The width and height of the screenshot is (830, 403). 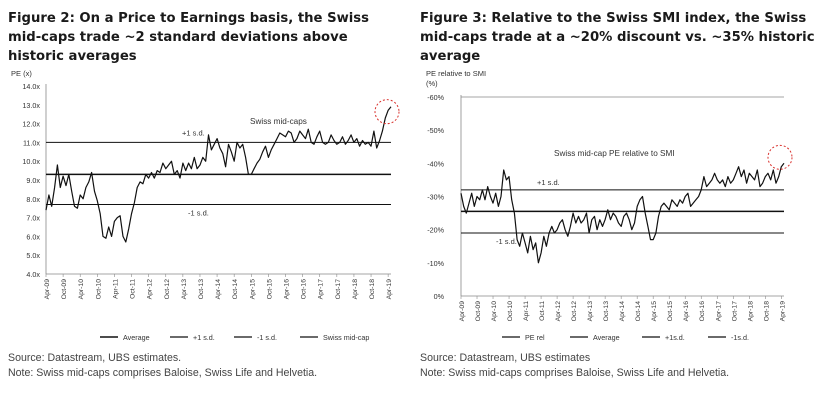 I want to click on legend-label: -1s.d., so click(x=740, y=337).